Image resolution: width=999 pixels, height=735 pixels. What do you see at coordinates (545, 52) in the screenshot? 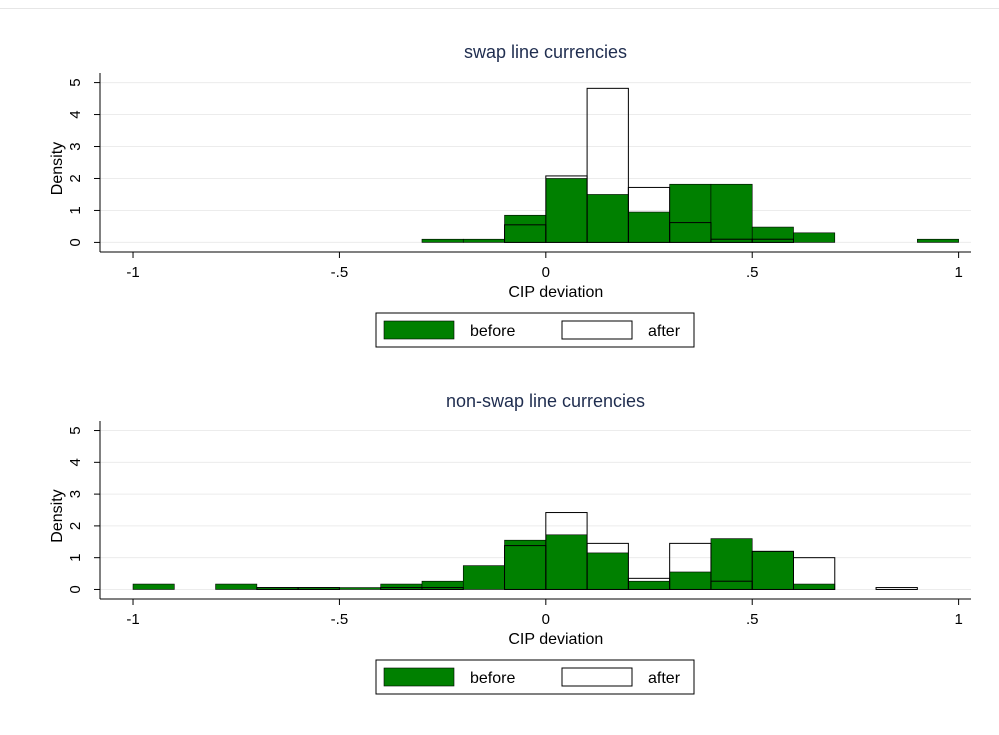
I see `chart-title: swap line currencies` at bounding box center [545, 52].